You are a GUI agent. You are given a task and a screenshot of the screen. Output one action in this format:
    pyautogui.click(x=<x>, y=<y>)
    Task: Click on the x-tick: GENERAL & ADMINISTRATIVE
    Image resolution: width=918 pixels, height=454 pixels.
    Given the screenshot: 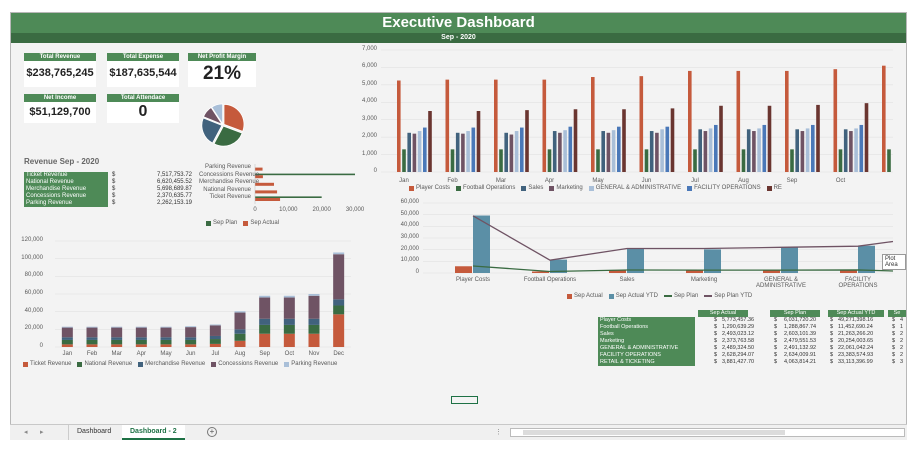 What is the action you would take?
    pyautogui.click(x=781, y=283)
    